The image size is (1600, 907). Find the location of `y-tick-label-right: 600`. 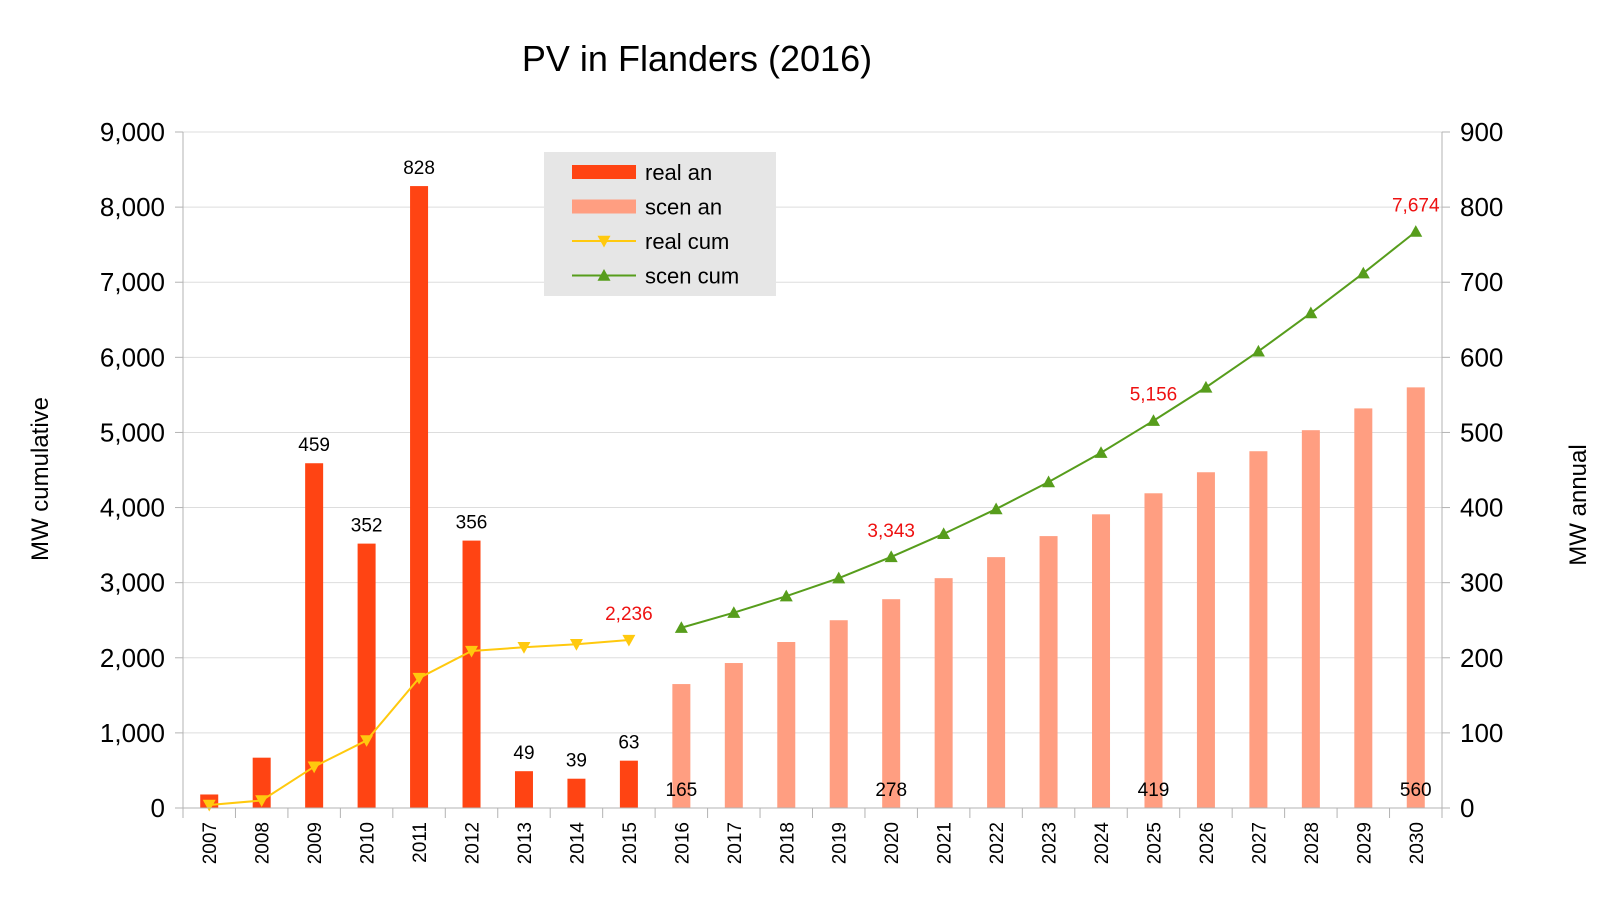

y-tick-label-right: 600 is located at coordinates (1481, 357).